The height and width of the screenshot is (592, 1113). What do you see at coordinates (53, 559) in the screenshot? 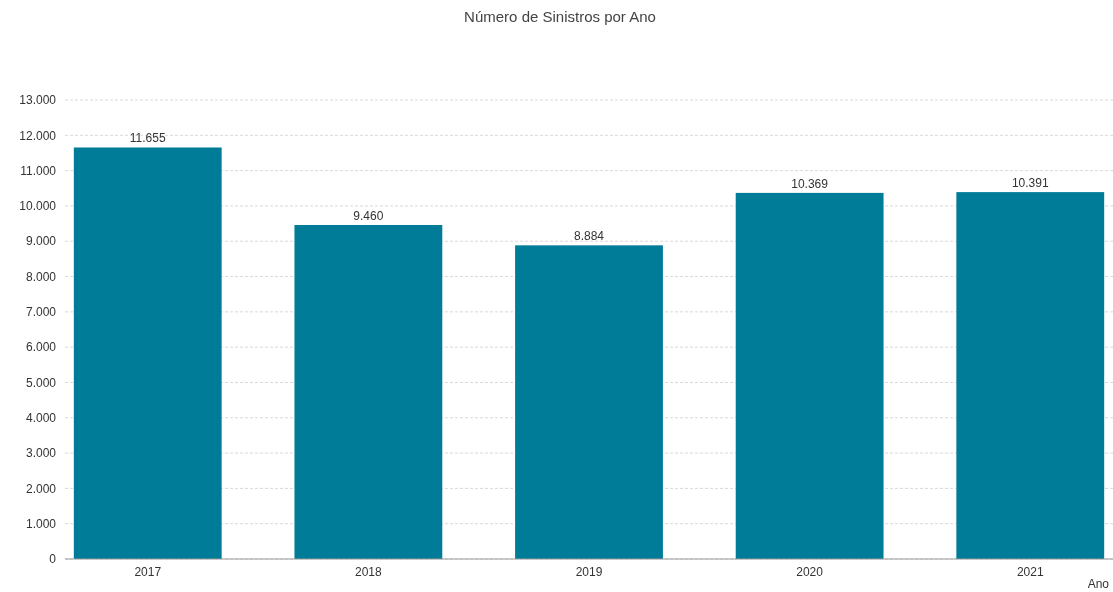
I see `y-tick-label: 0` at bounding box center [53, 559].